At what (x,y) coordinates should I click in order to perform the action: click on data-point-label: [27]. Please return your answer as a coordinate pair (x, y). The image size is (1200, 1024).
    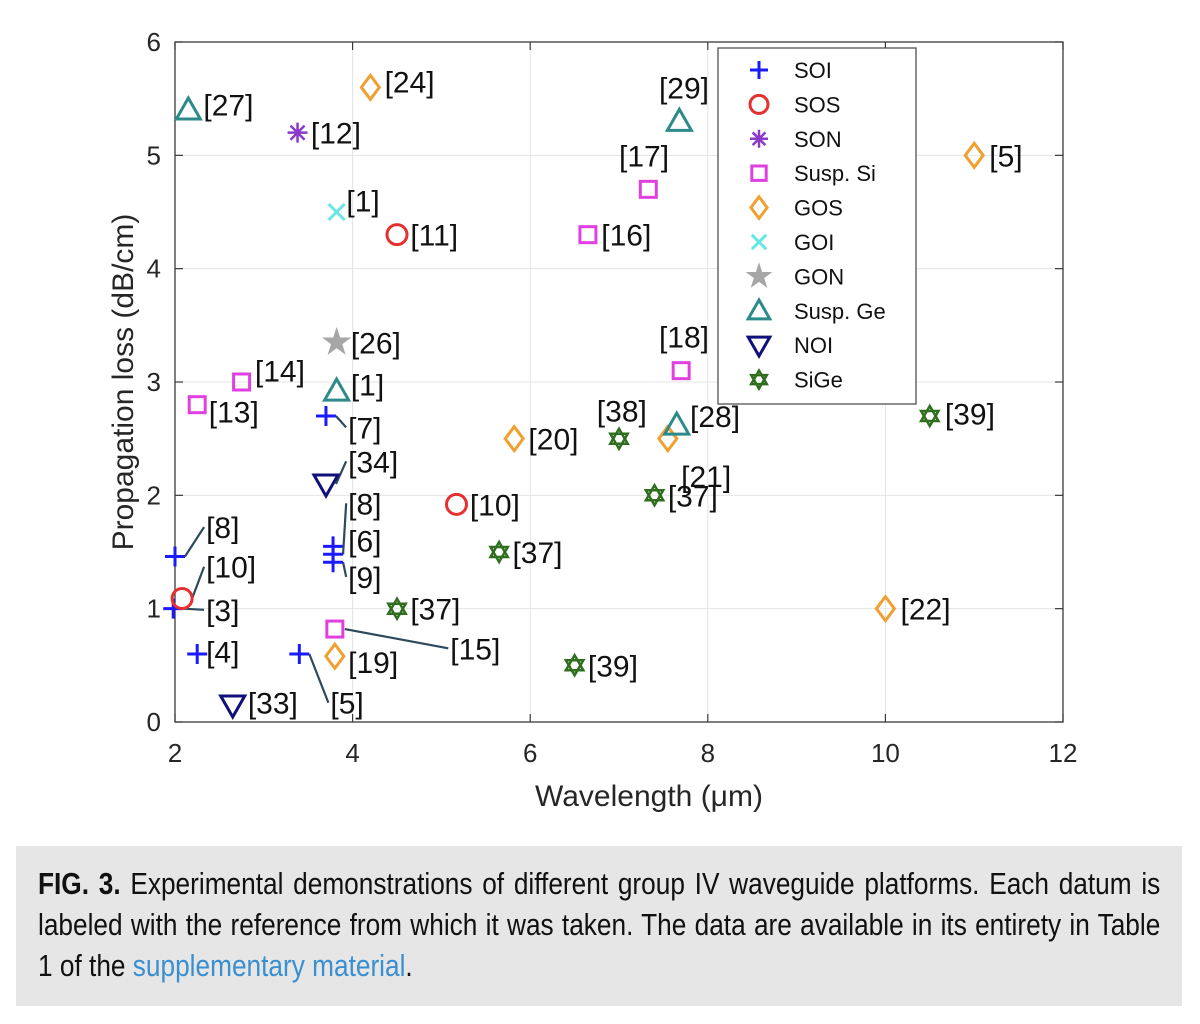
    Looking at the image, I should click on (228, 105).